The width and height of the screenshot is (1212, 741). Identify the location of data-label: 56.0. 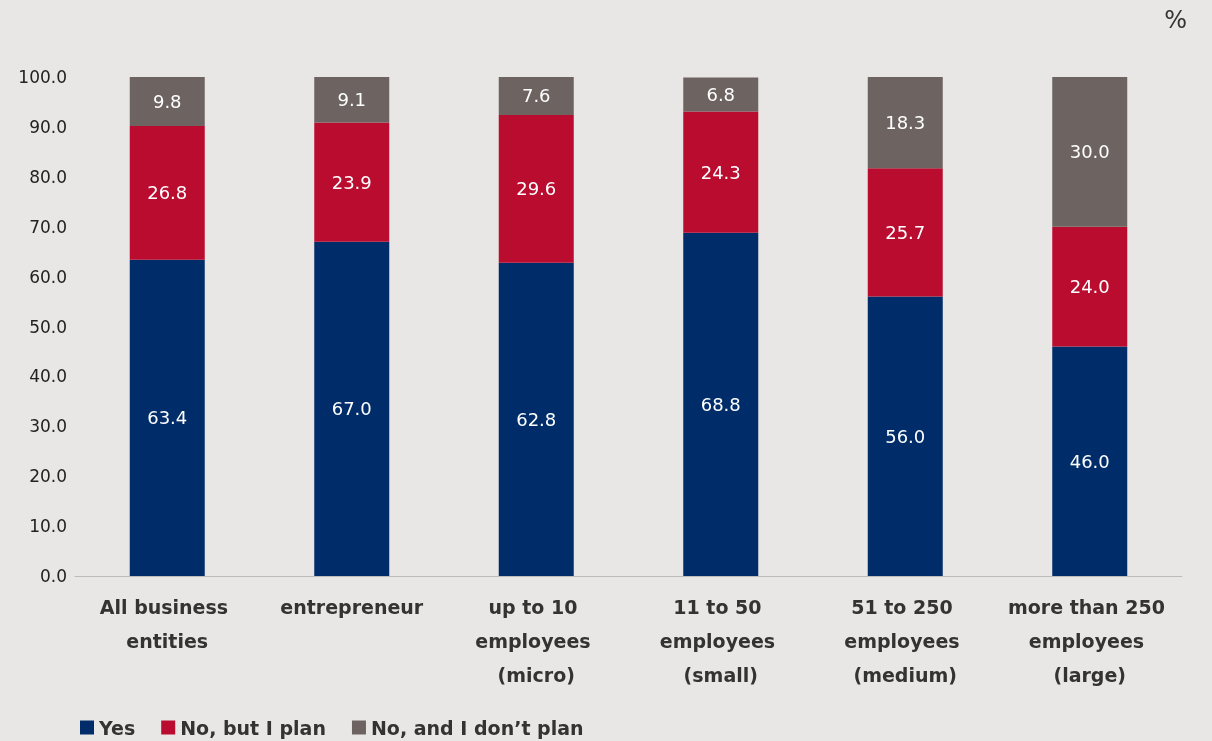
(905, 436).